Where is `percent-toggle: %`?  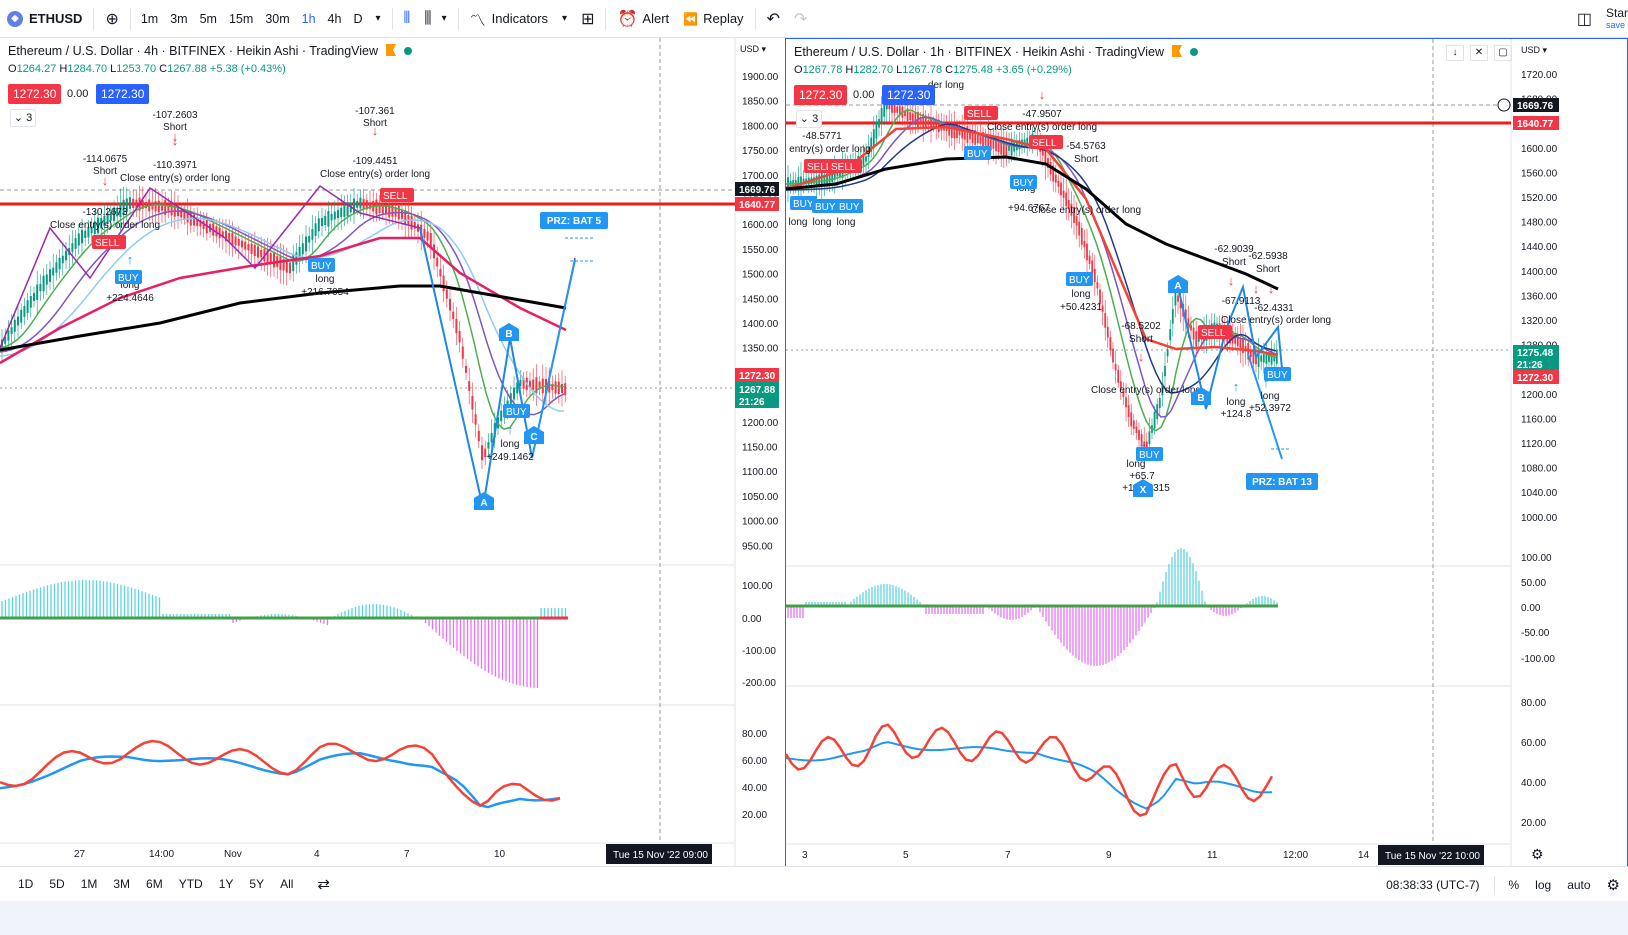
percent-toggle: % is located at coordinates (1514, 884).